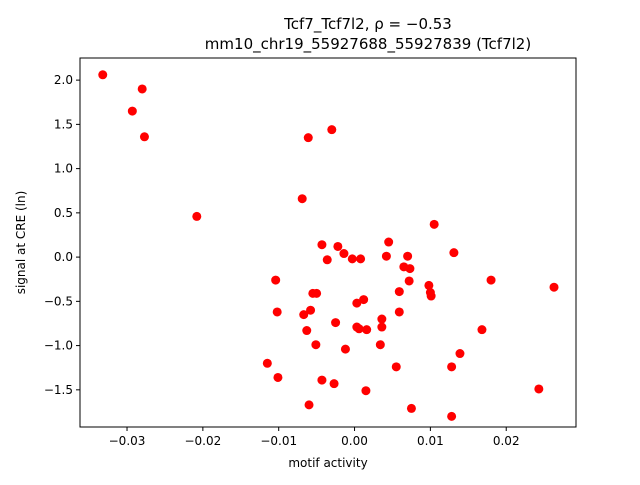 The image size is (640, 485). I want to click on y-axis-label: signal at CRE (ln), so click(21, 243).